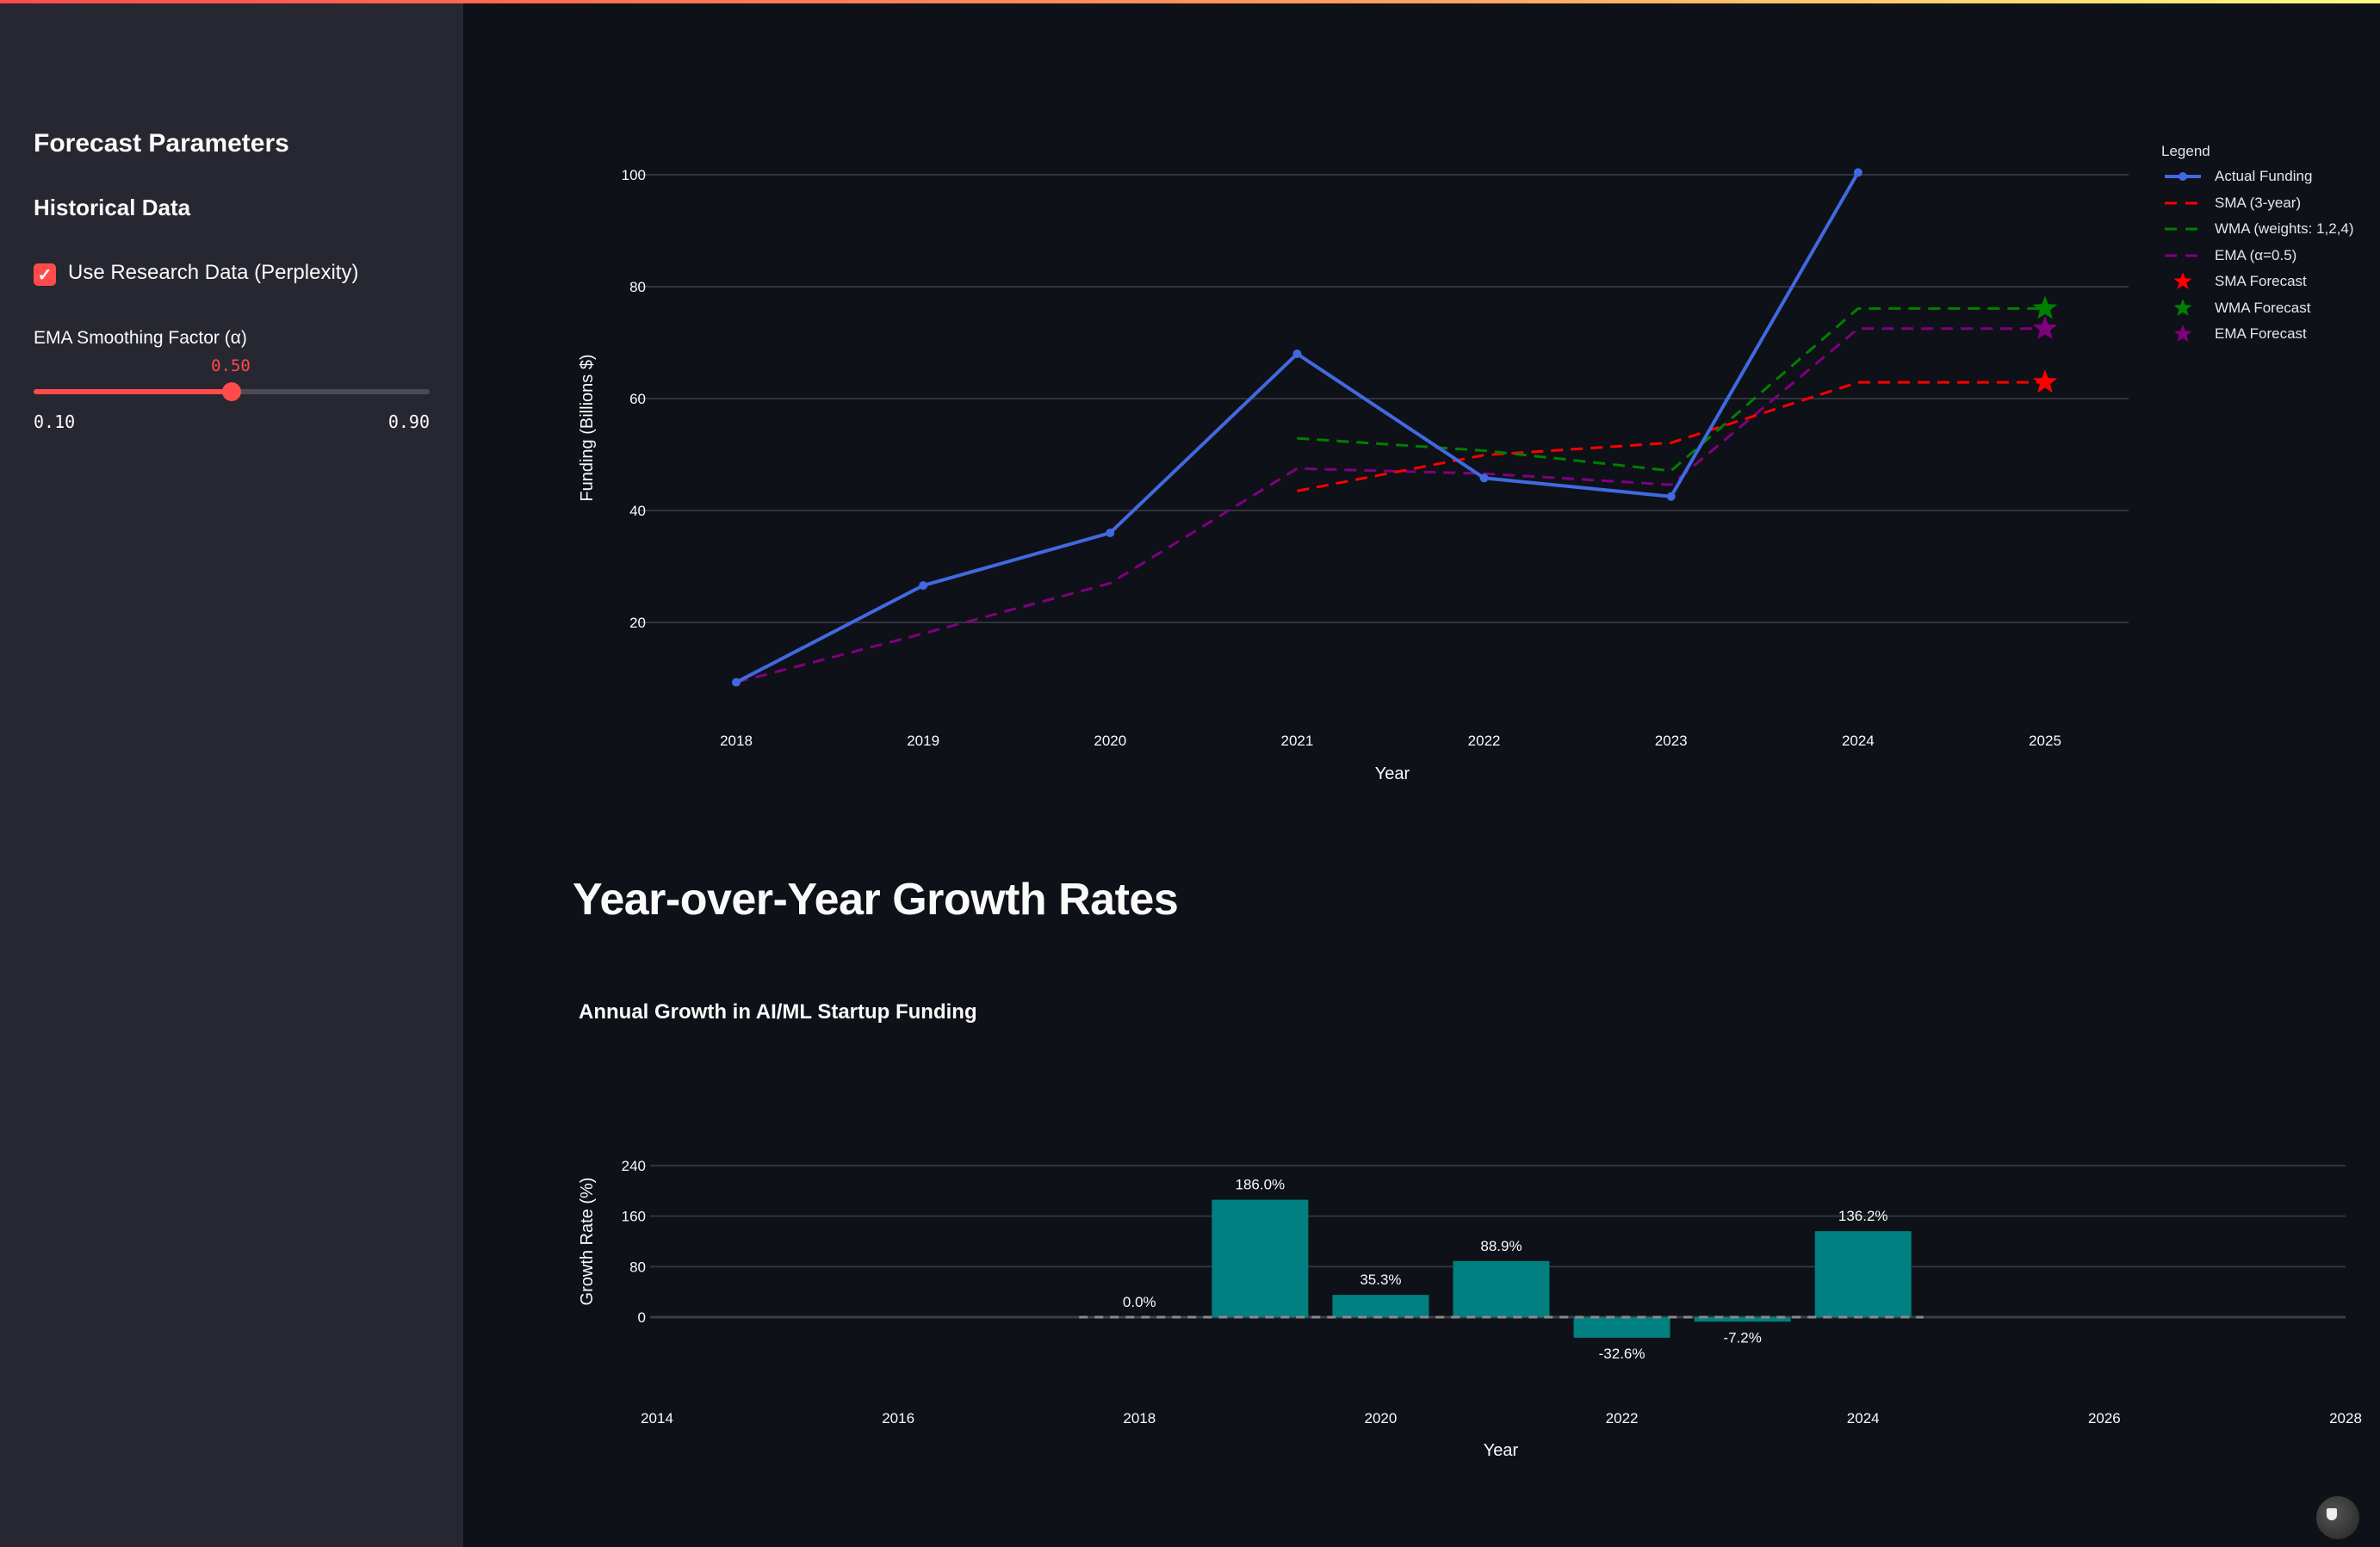  Describe the element at coordinates (113, 208) in the screenshot. I see `sidebar-subtitle: Historical Data` at that location.